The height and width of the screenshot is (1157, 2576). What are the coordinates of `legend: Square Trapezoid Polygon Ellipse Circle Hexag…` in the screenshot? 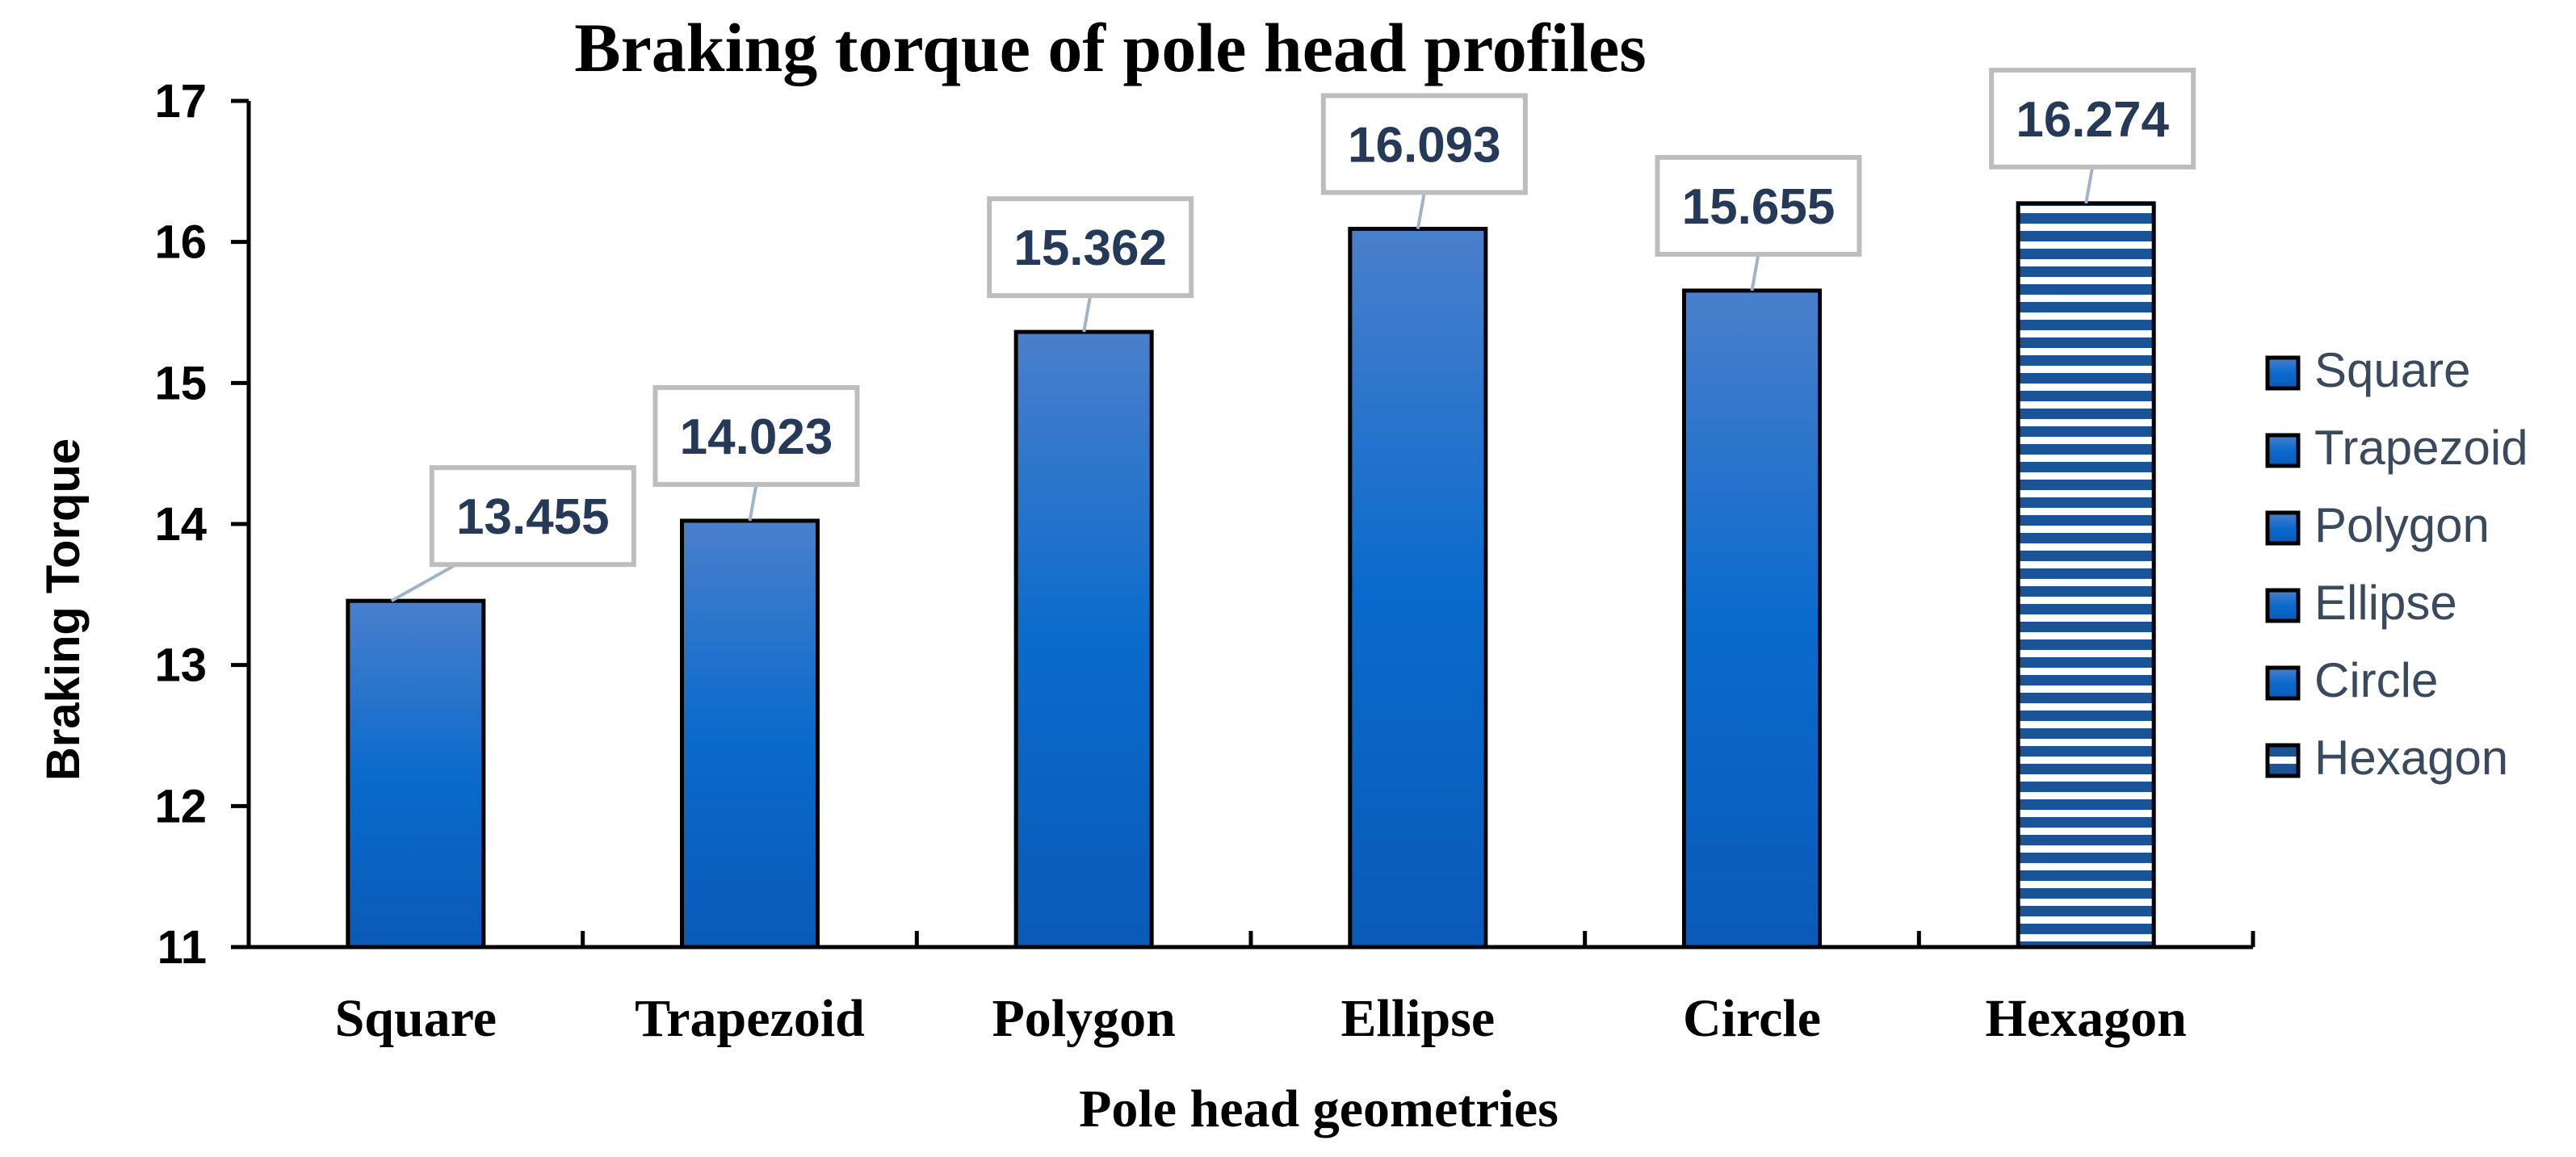 It's located at (2396, 564).